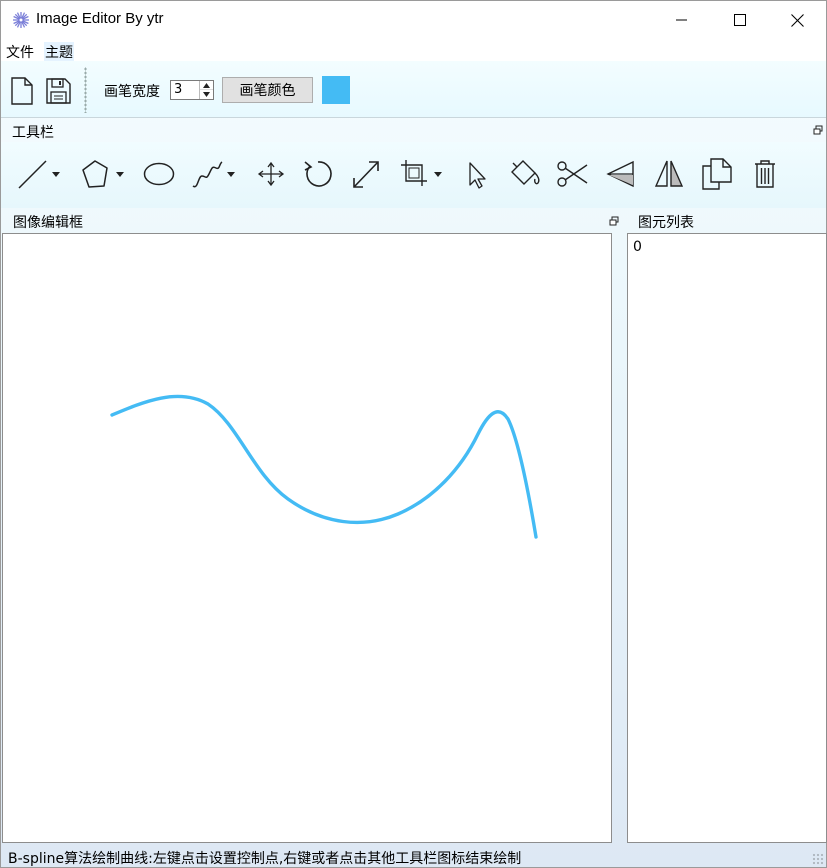 The image size is (827, 868). I want to click on tool-delete, so click(765, 174).